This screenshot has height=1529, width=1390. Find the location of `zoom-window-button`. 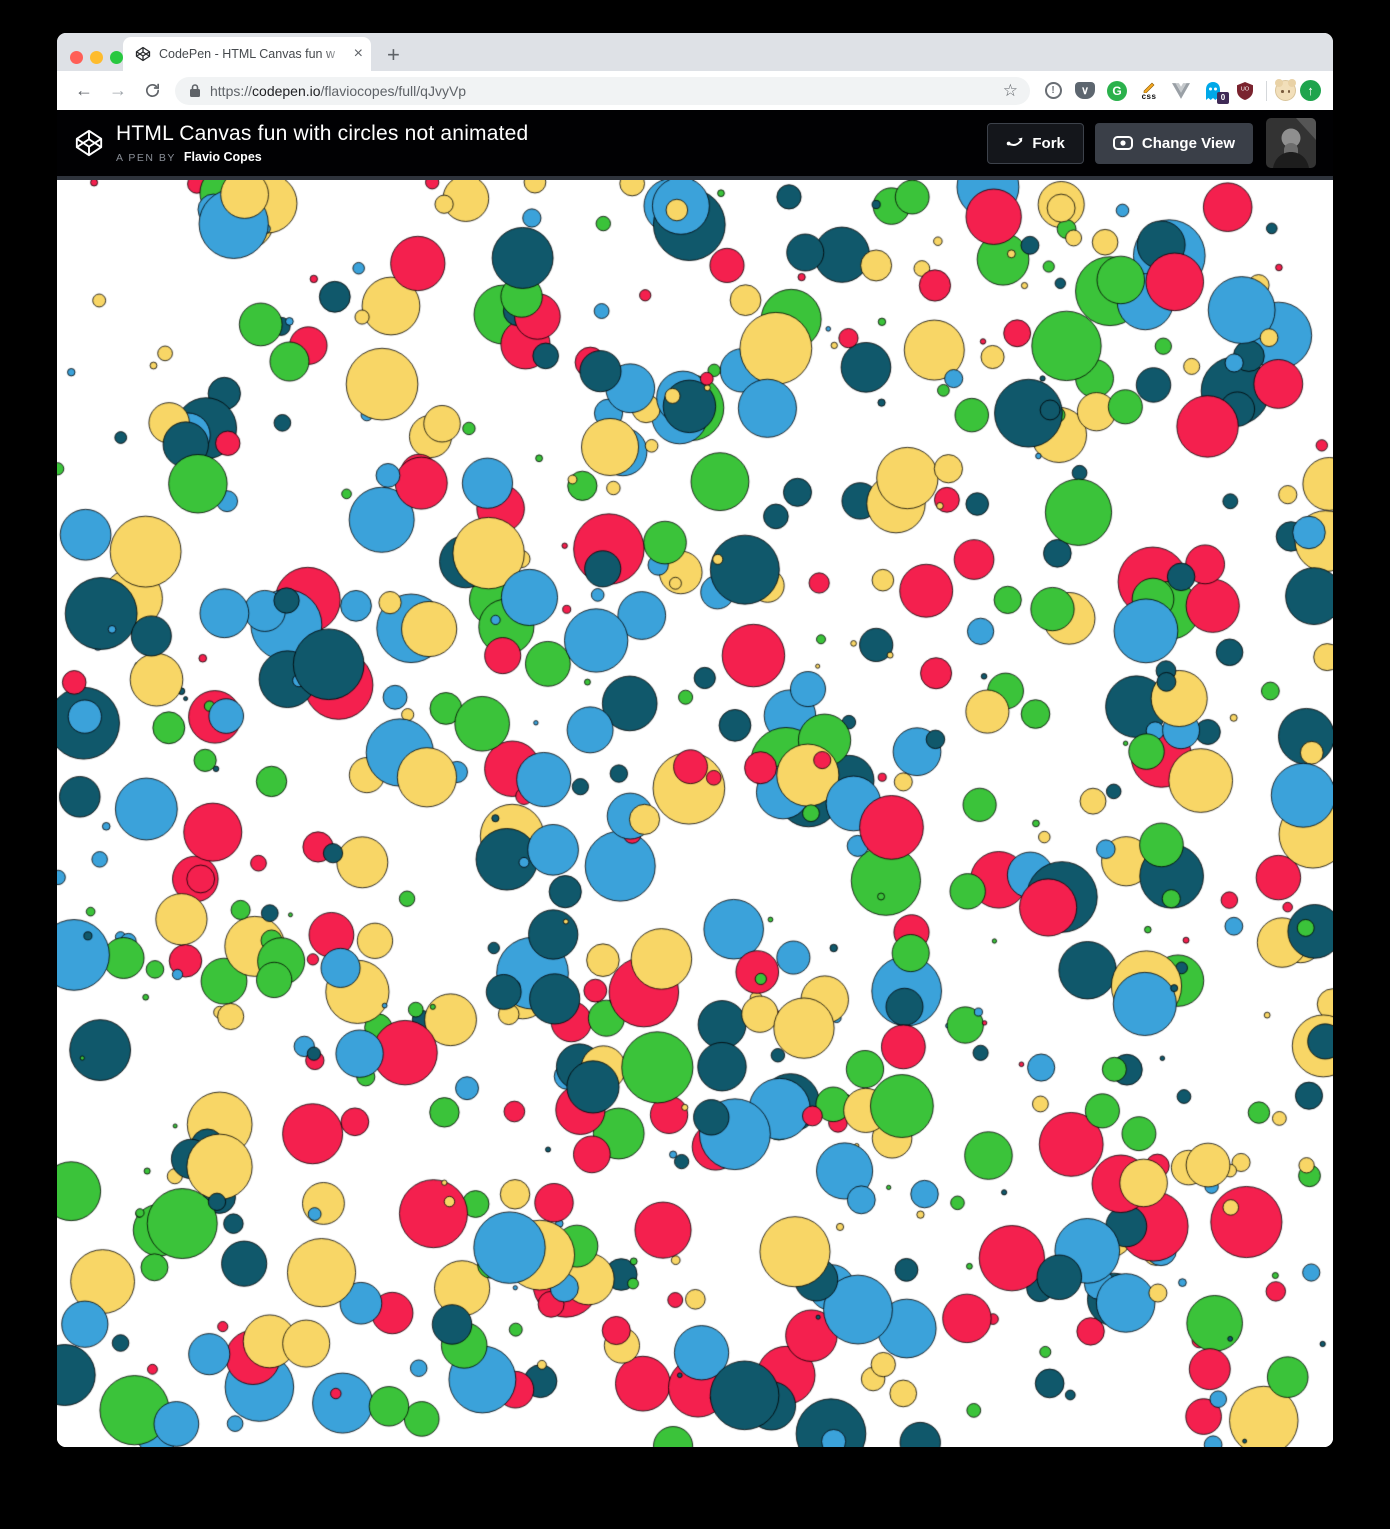

zoom-window-button is located at coordinates (116, 57).